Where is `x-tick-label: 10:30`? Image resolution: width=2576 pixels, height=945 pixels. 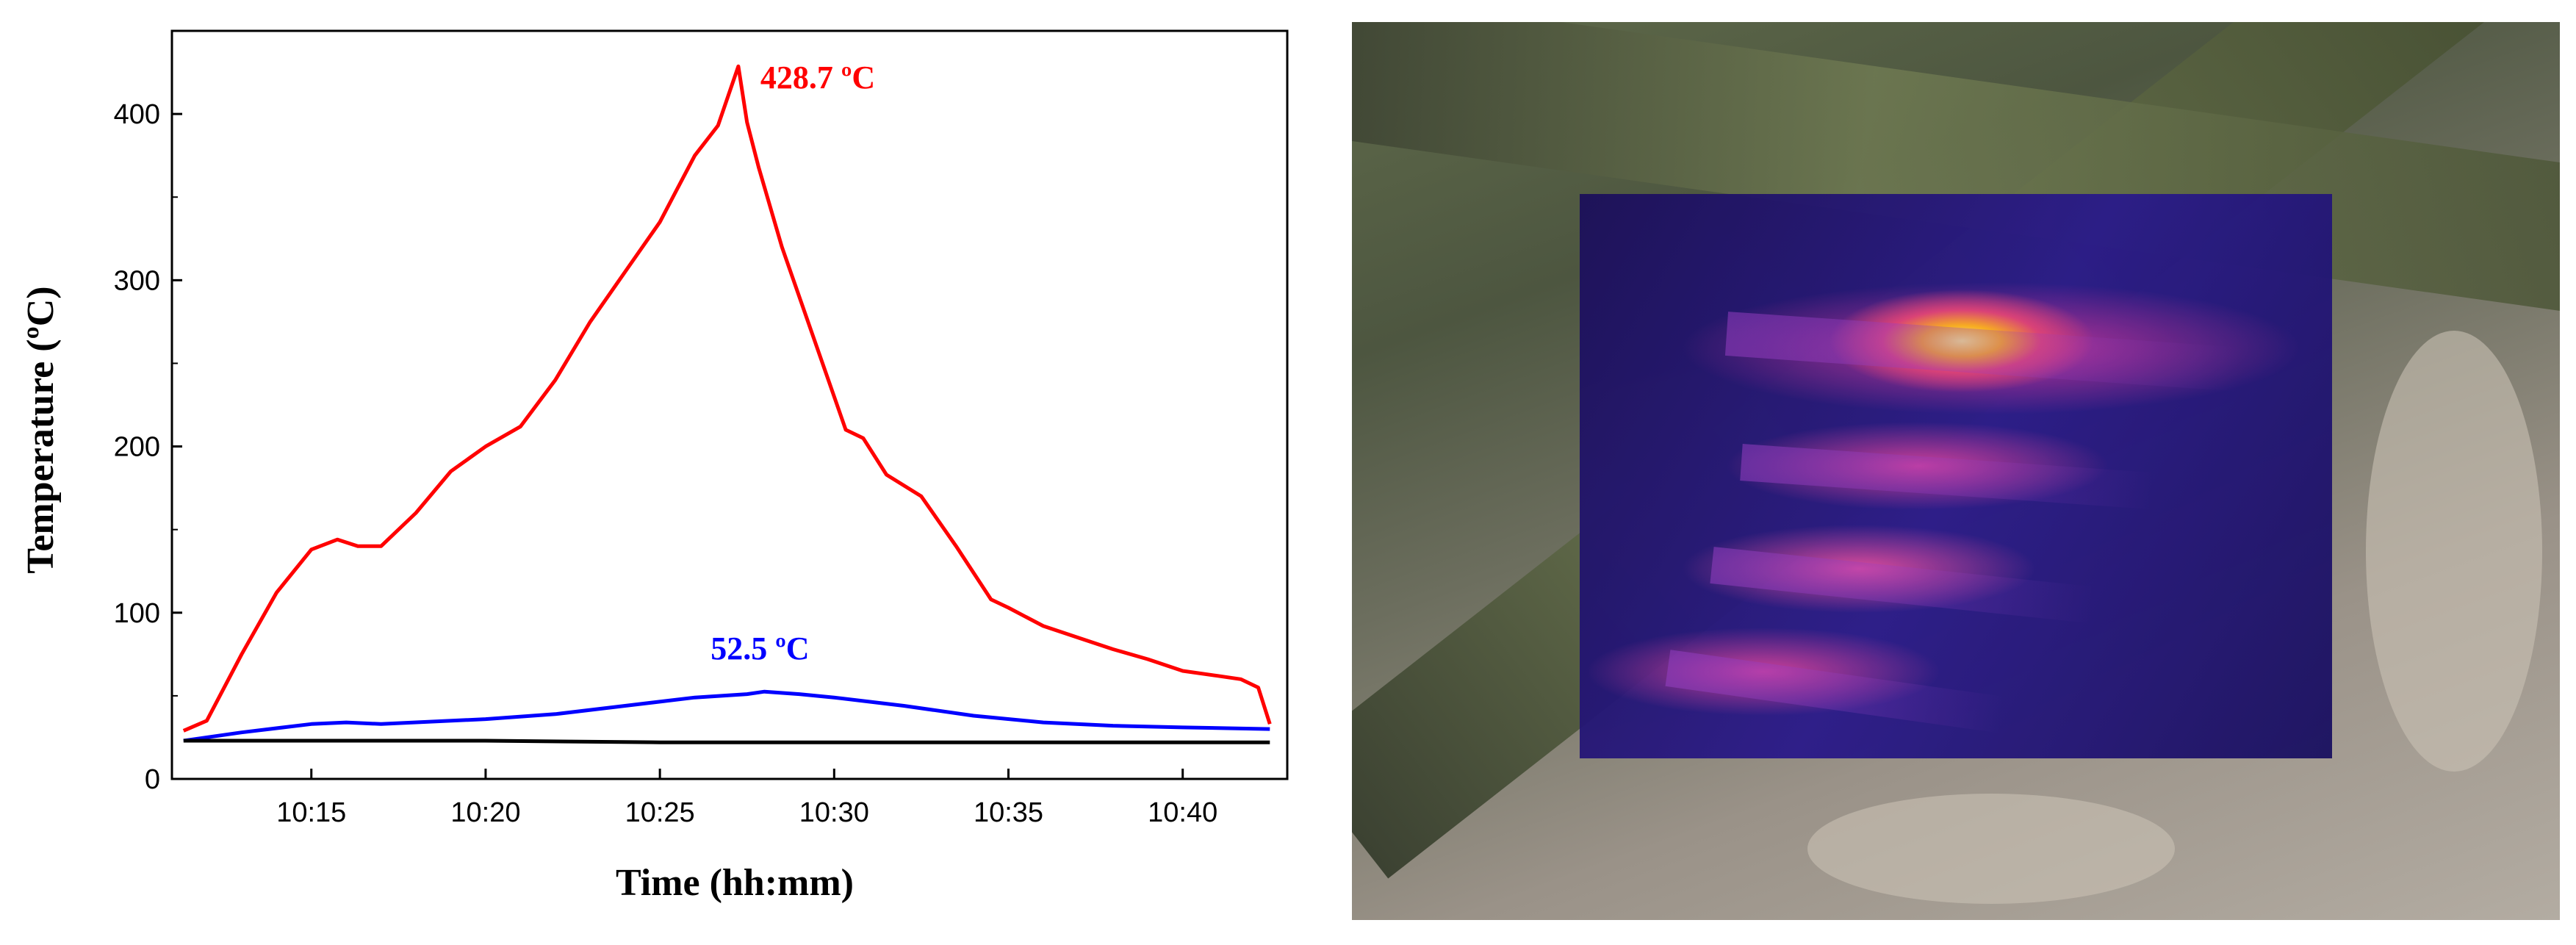 x-tick-label: 10:30 is located at coordinates (834, 812).